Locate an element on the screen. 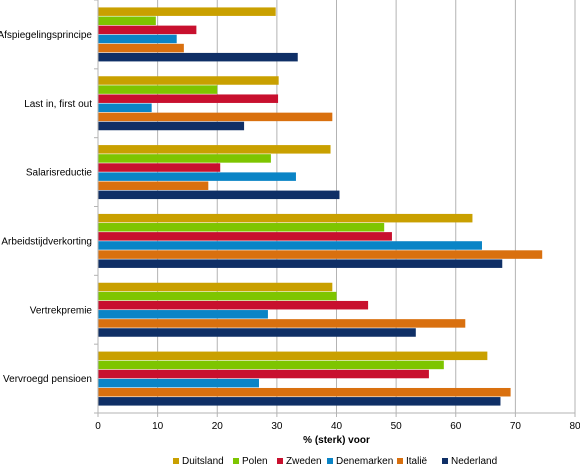 This screenshot has width=580, height=470. legend-item: Duitsland is located at coordinates (198, 461).